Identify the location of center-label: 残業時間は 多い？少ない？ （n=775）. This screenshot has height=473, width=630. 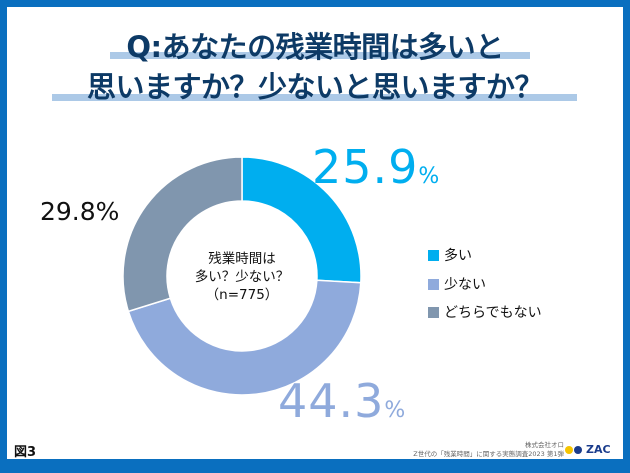
(242, 277).